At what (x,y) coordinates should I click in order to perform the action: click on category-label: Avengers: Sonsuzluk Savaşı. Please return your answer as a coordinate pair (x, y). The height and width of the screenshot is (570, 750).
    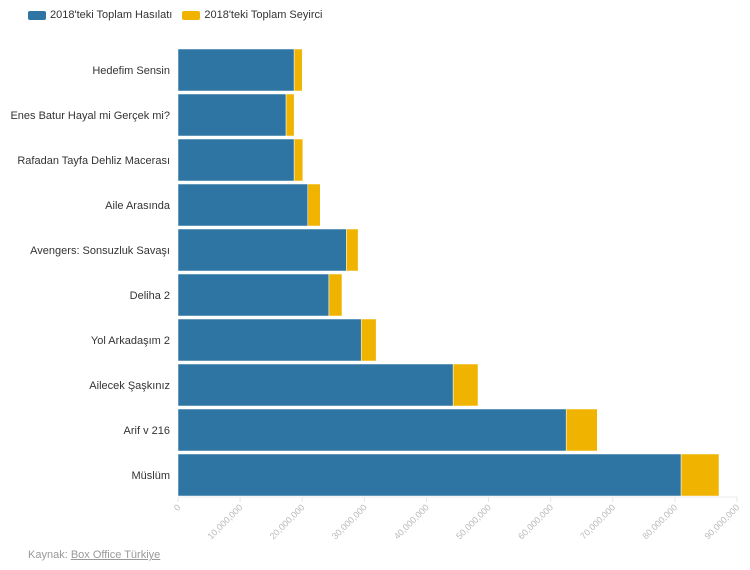
    Looking at the image, I should click on (100, 251).